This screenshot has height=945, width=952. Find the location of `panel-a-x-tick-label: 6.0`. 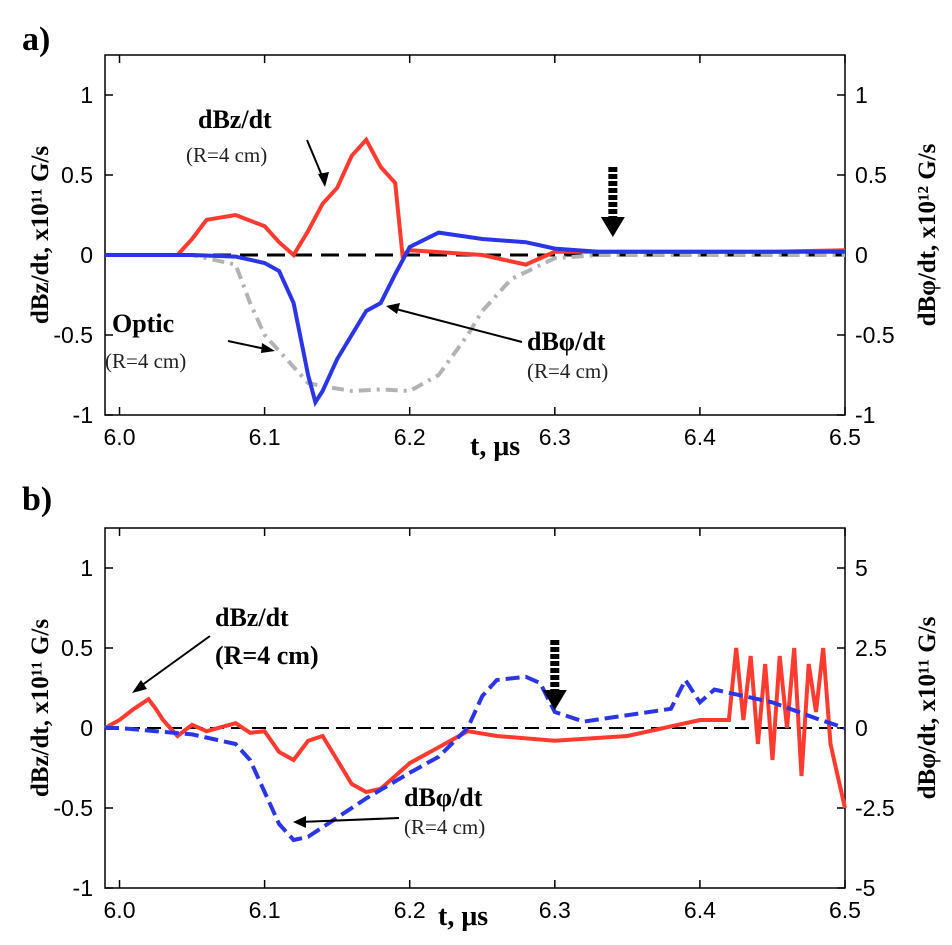

panel-a-x-tick-label: 6.0 is located at coordinates (120, 437).